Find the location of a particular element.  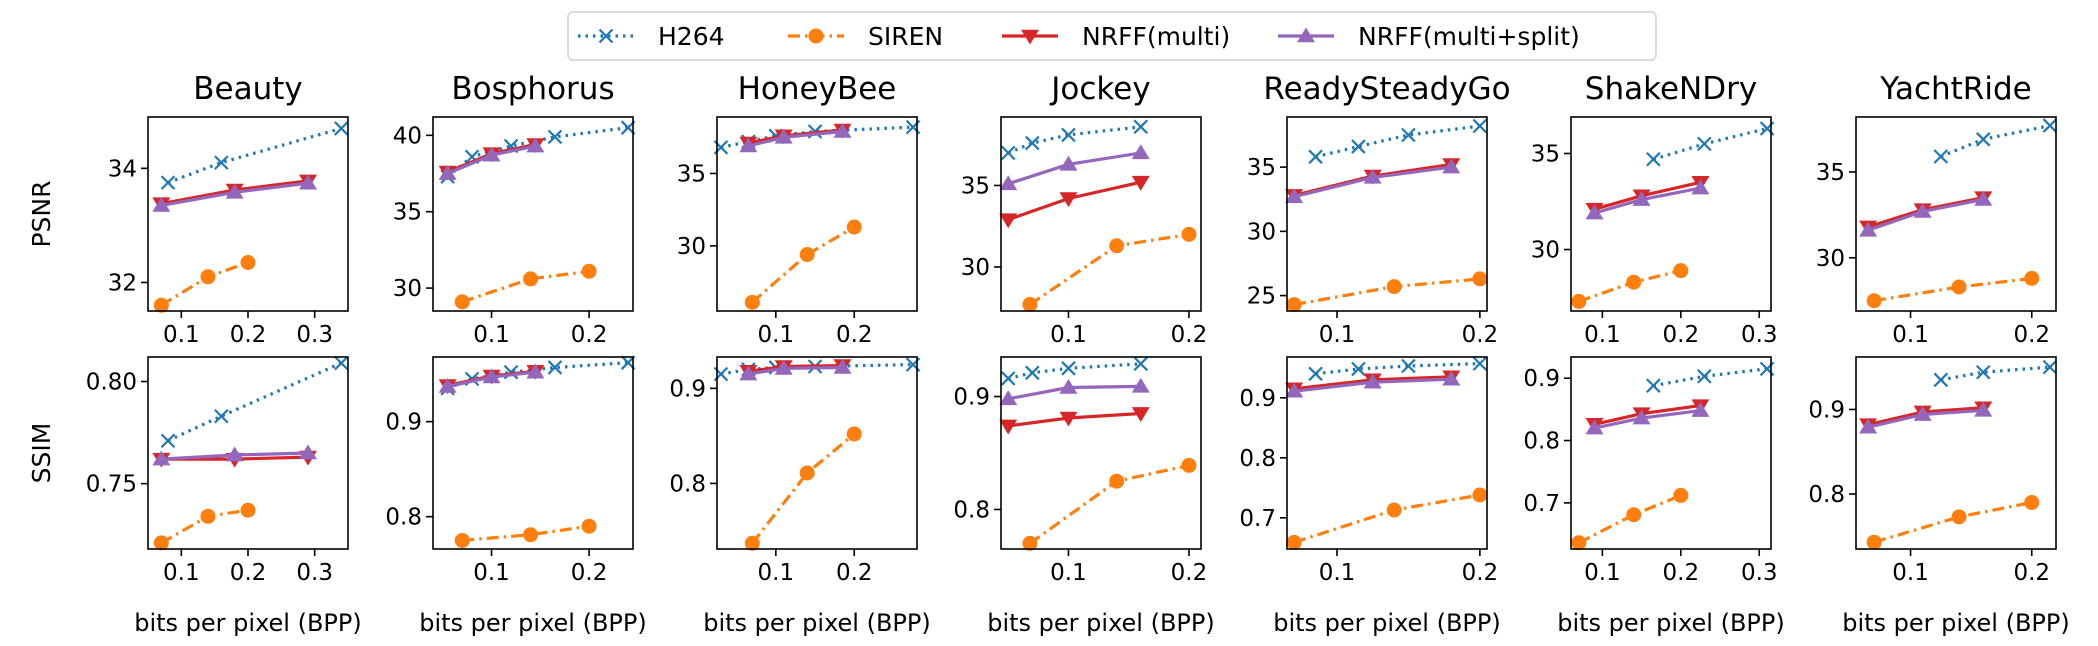

psnr-axes: 30 35 0.1 0.2 is located at coordinates (1937, 232).